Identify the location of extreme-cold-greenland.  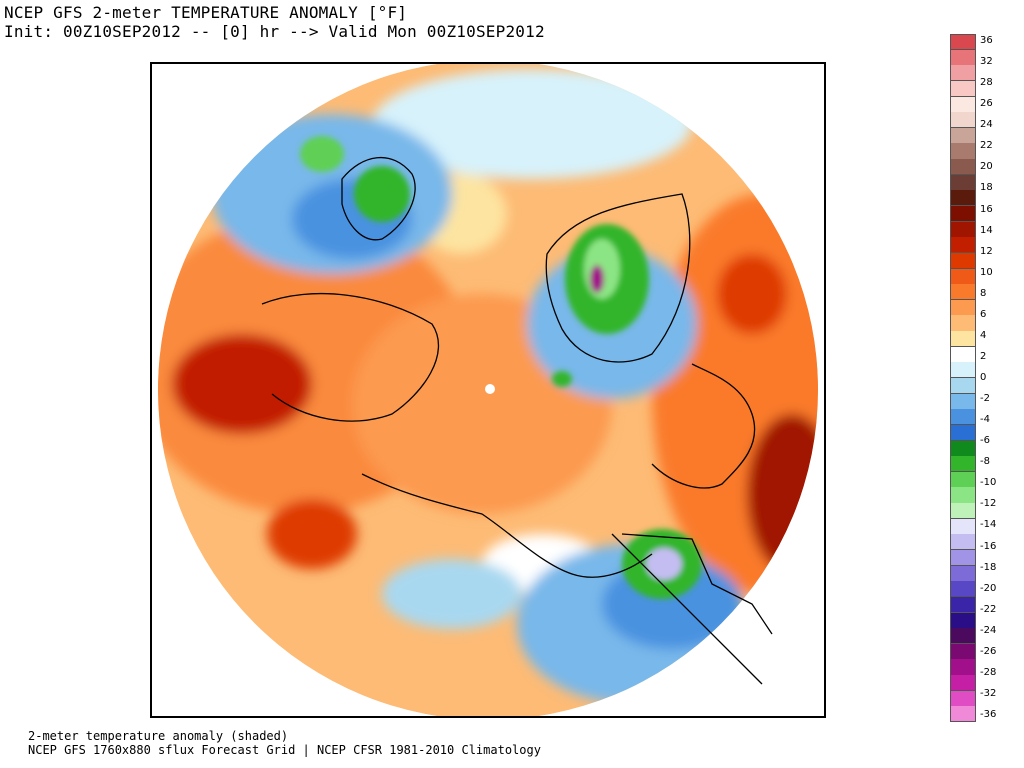
(597, 279).